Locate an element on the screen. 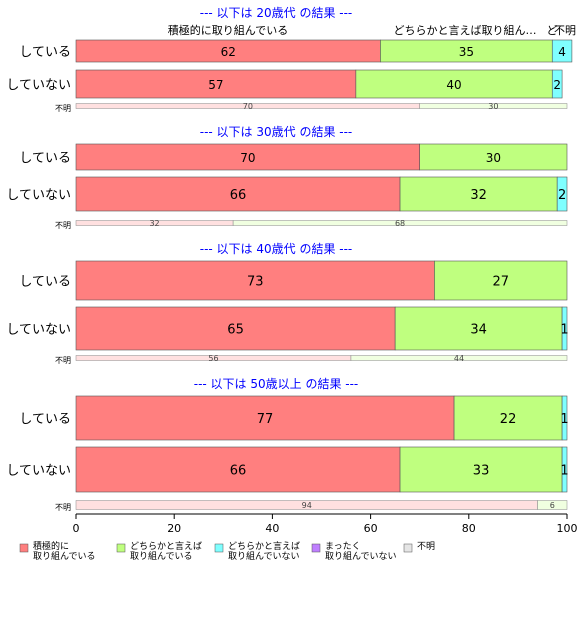  bar-value-label: 70 is located at coordinates (247, 158).